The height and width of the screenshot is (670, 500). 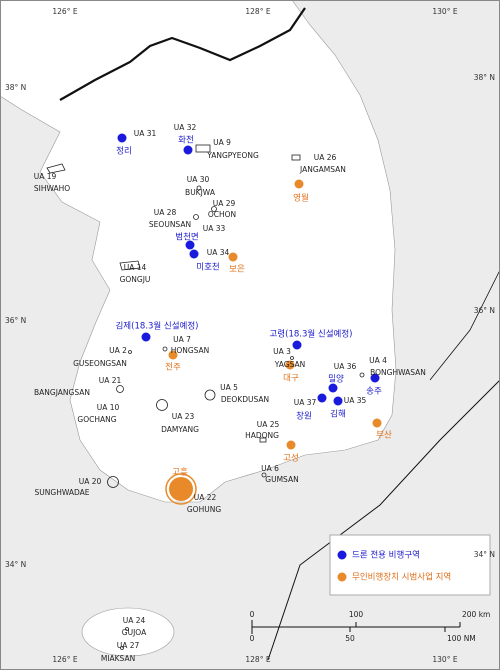 What do you see at coordinates (118, 658) in the screenshot?
I see `ua-label: MIAKSAN` at bounding box center [118, 658].